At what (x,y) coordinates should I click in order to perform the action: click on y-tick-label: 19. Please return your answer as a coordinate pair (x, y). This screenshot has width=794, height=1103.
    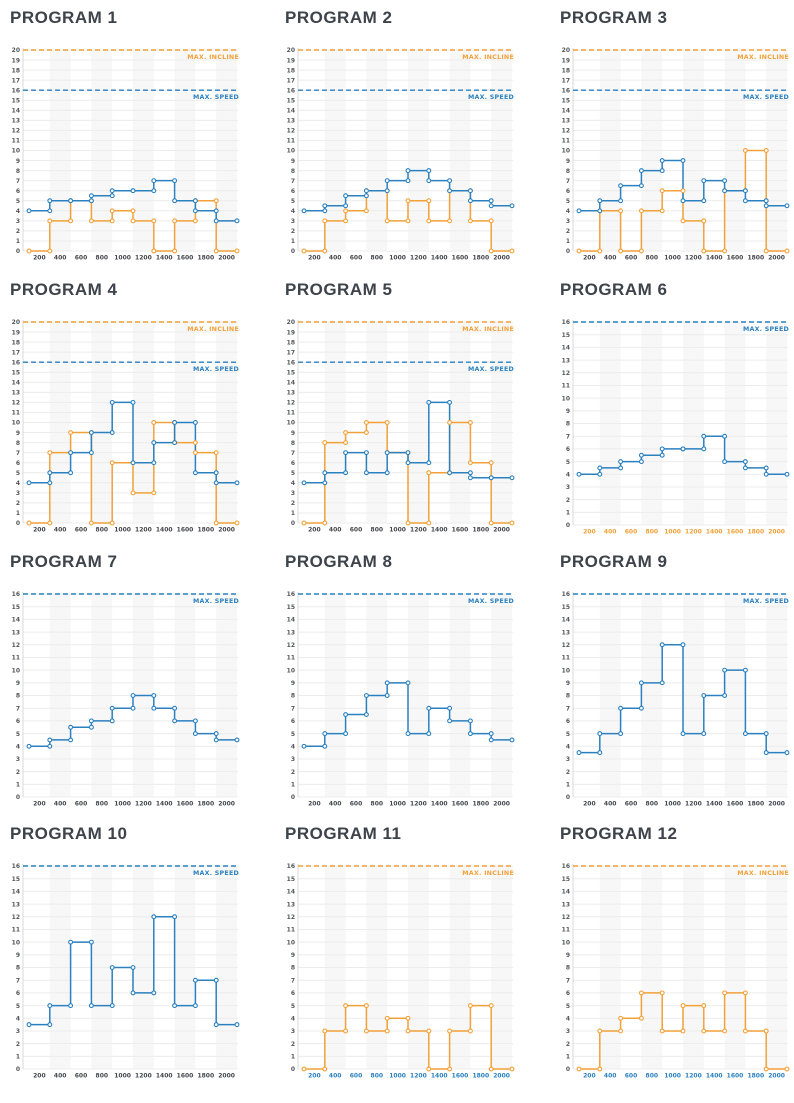
    Looking at the image, I should click on (16, 60).